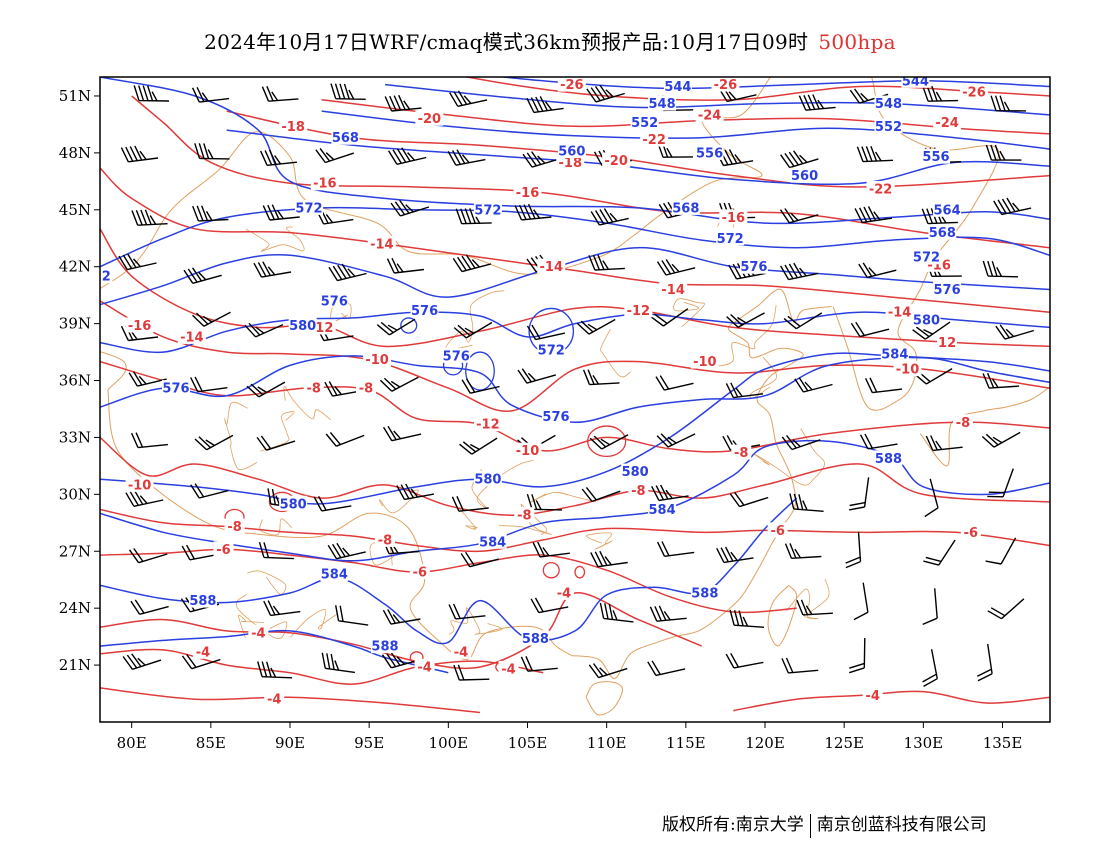 Image resolution: width=1100 pixels, height=850 pixels. I want to click on copyright-text: 版权所有:南京大学, so click(733, 825).